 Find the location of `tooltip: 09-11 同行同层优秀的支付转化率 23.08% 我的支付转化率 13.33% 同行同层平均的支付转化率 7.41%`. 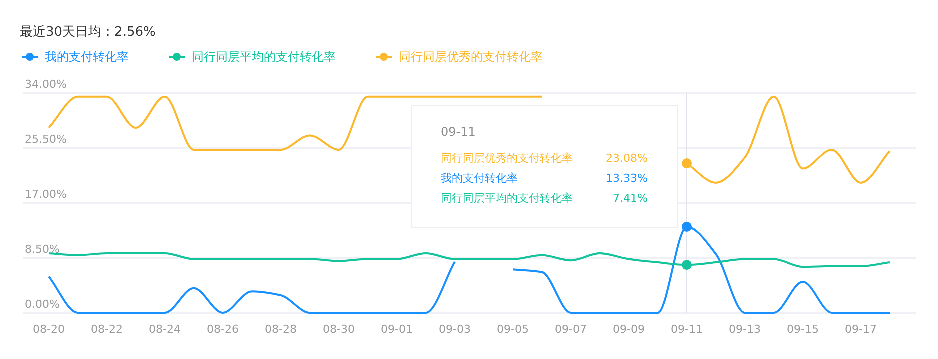

tooltip: 09-11 同行同层优秀的支付转化率 23.08% 我的支付转化率 13.33% 同行同层平均的支付转化率 7.41% is located at coordinates (545, 167).